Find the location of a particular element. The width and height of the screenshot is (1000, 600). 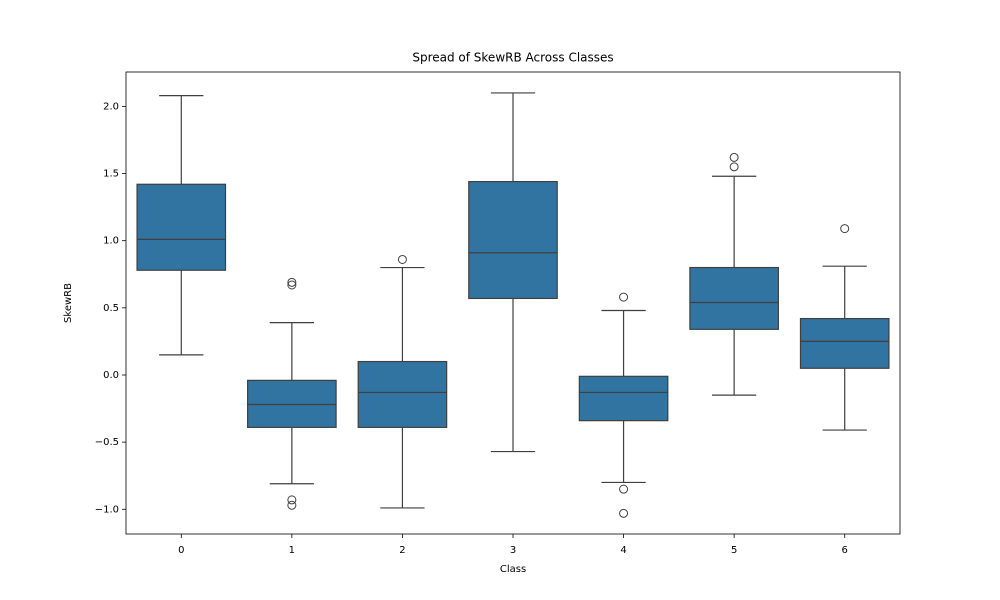

y-tick-label: 1.5 is located at coordinates (111, 174).